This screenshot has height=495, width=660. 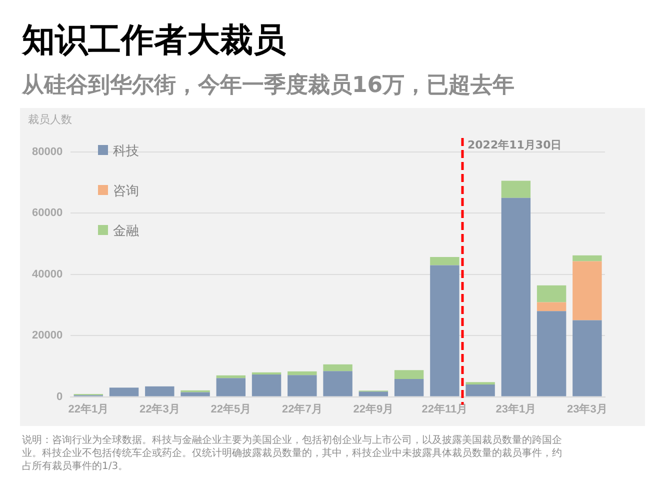 What do you see at coordinates (47, 274) in the screenshot?
I see `y-tick-label: 40000` at bounding box center [47, 274].